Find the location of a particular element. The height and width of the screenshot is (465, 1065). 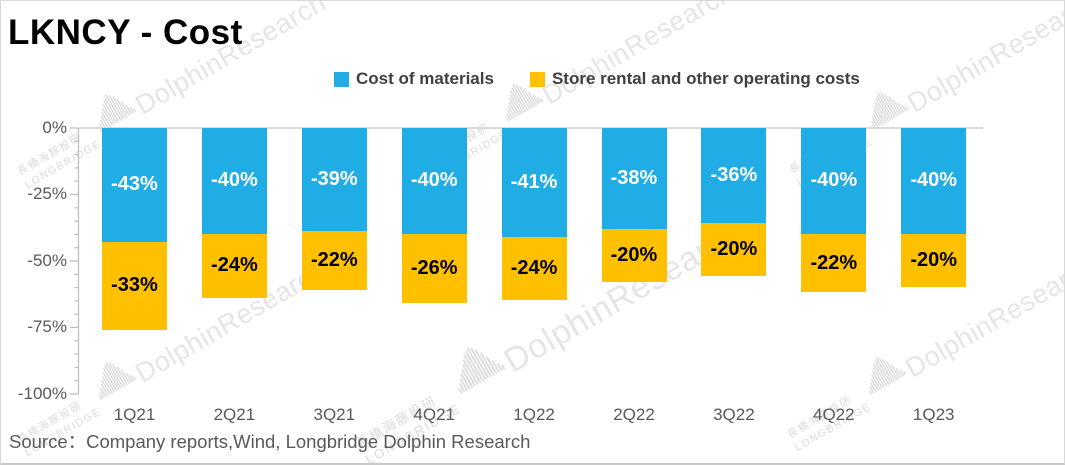

bar-3Q21-store-rental: -22% is located at coordinates (334, 260).